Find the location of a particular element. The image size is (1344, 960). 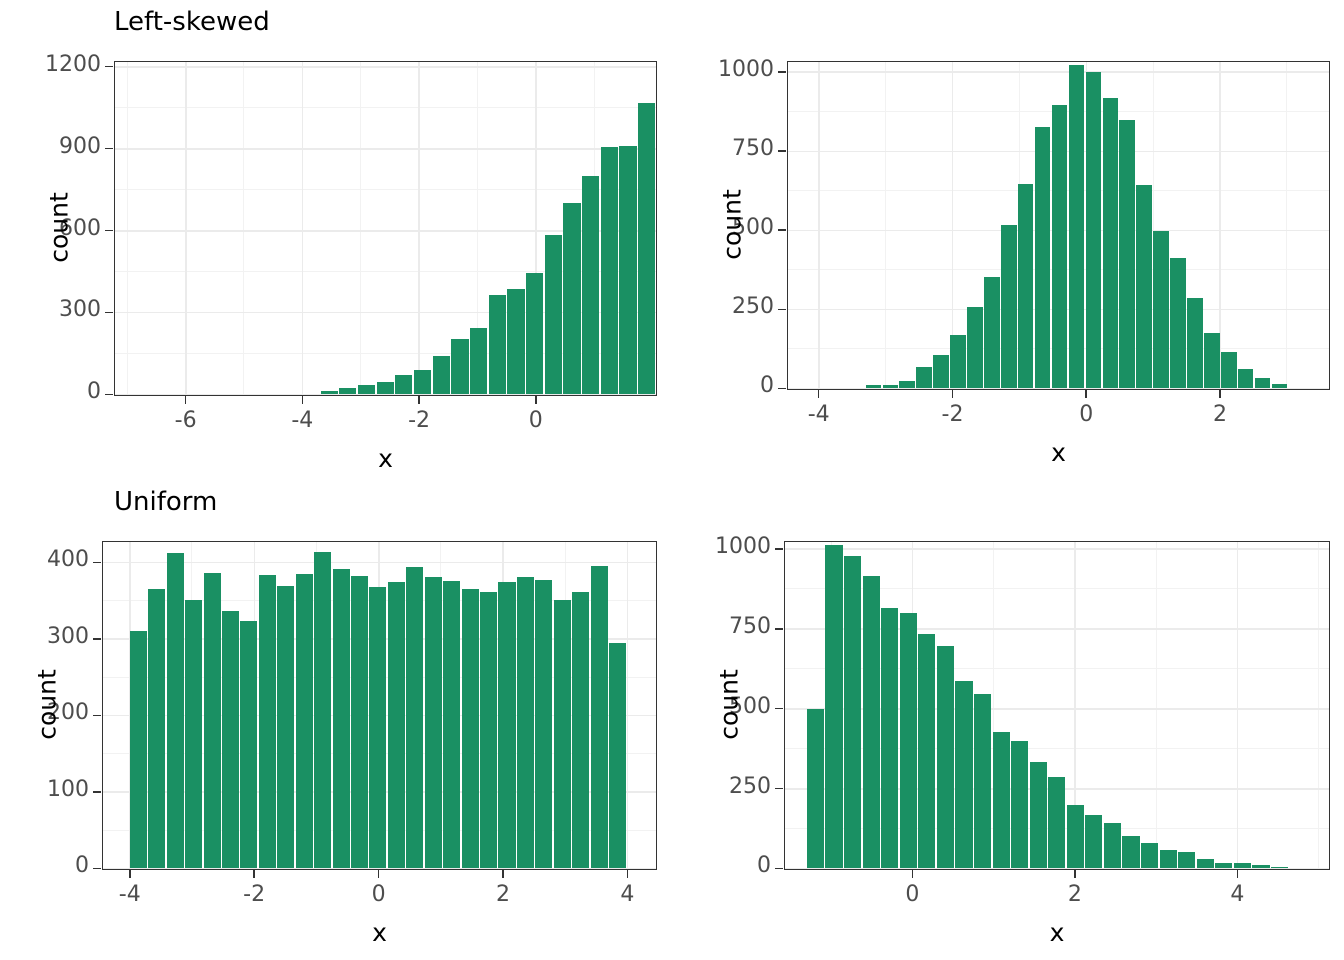

y-axis-title-left-skewed: count is located at coordinates (59, 227).